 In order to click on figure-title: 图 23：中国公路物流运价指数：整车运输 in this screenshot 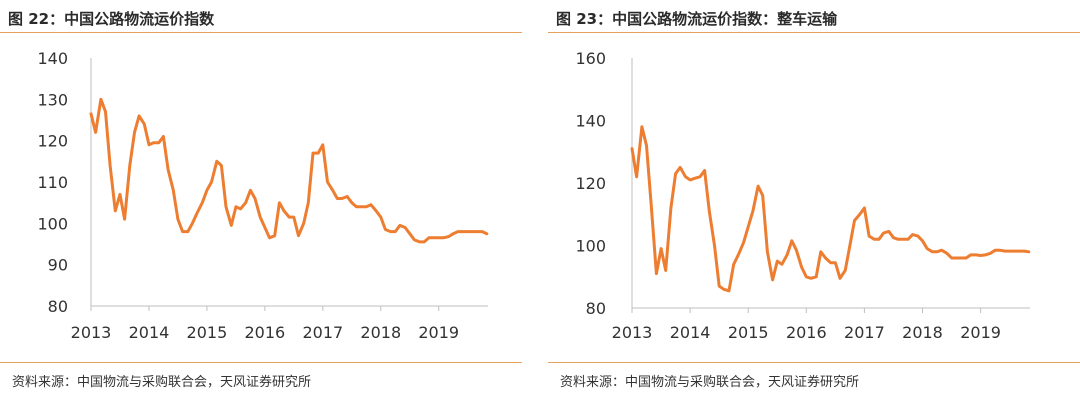, I will do `click(697, 19)`.